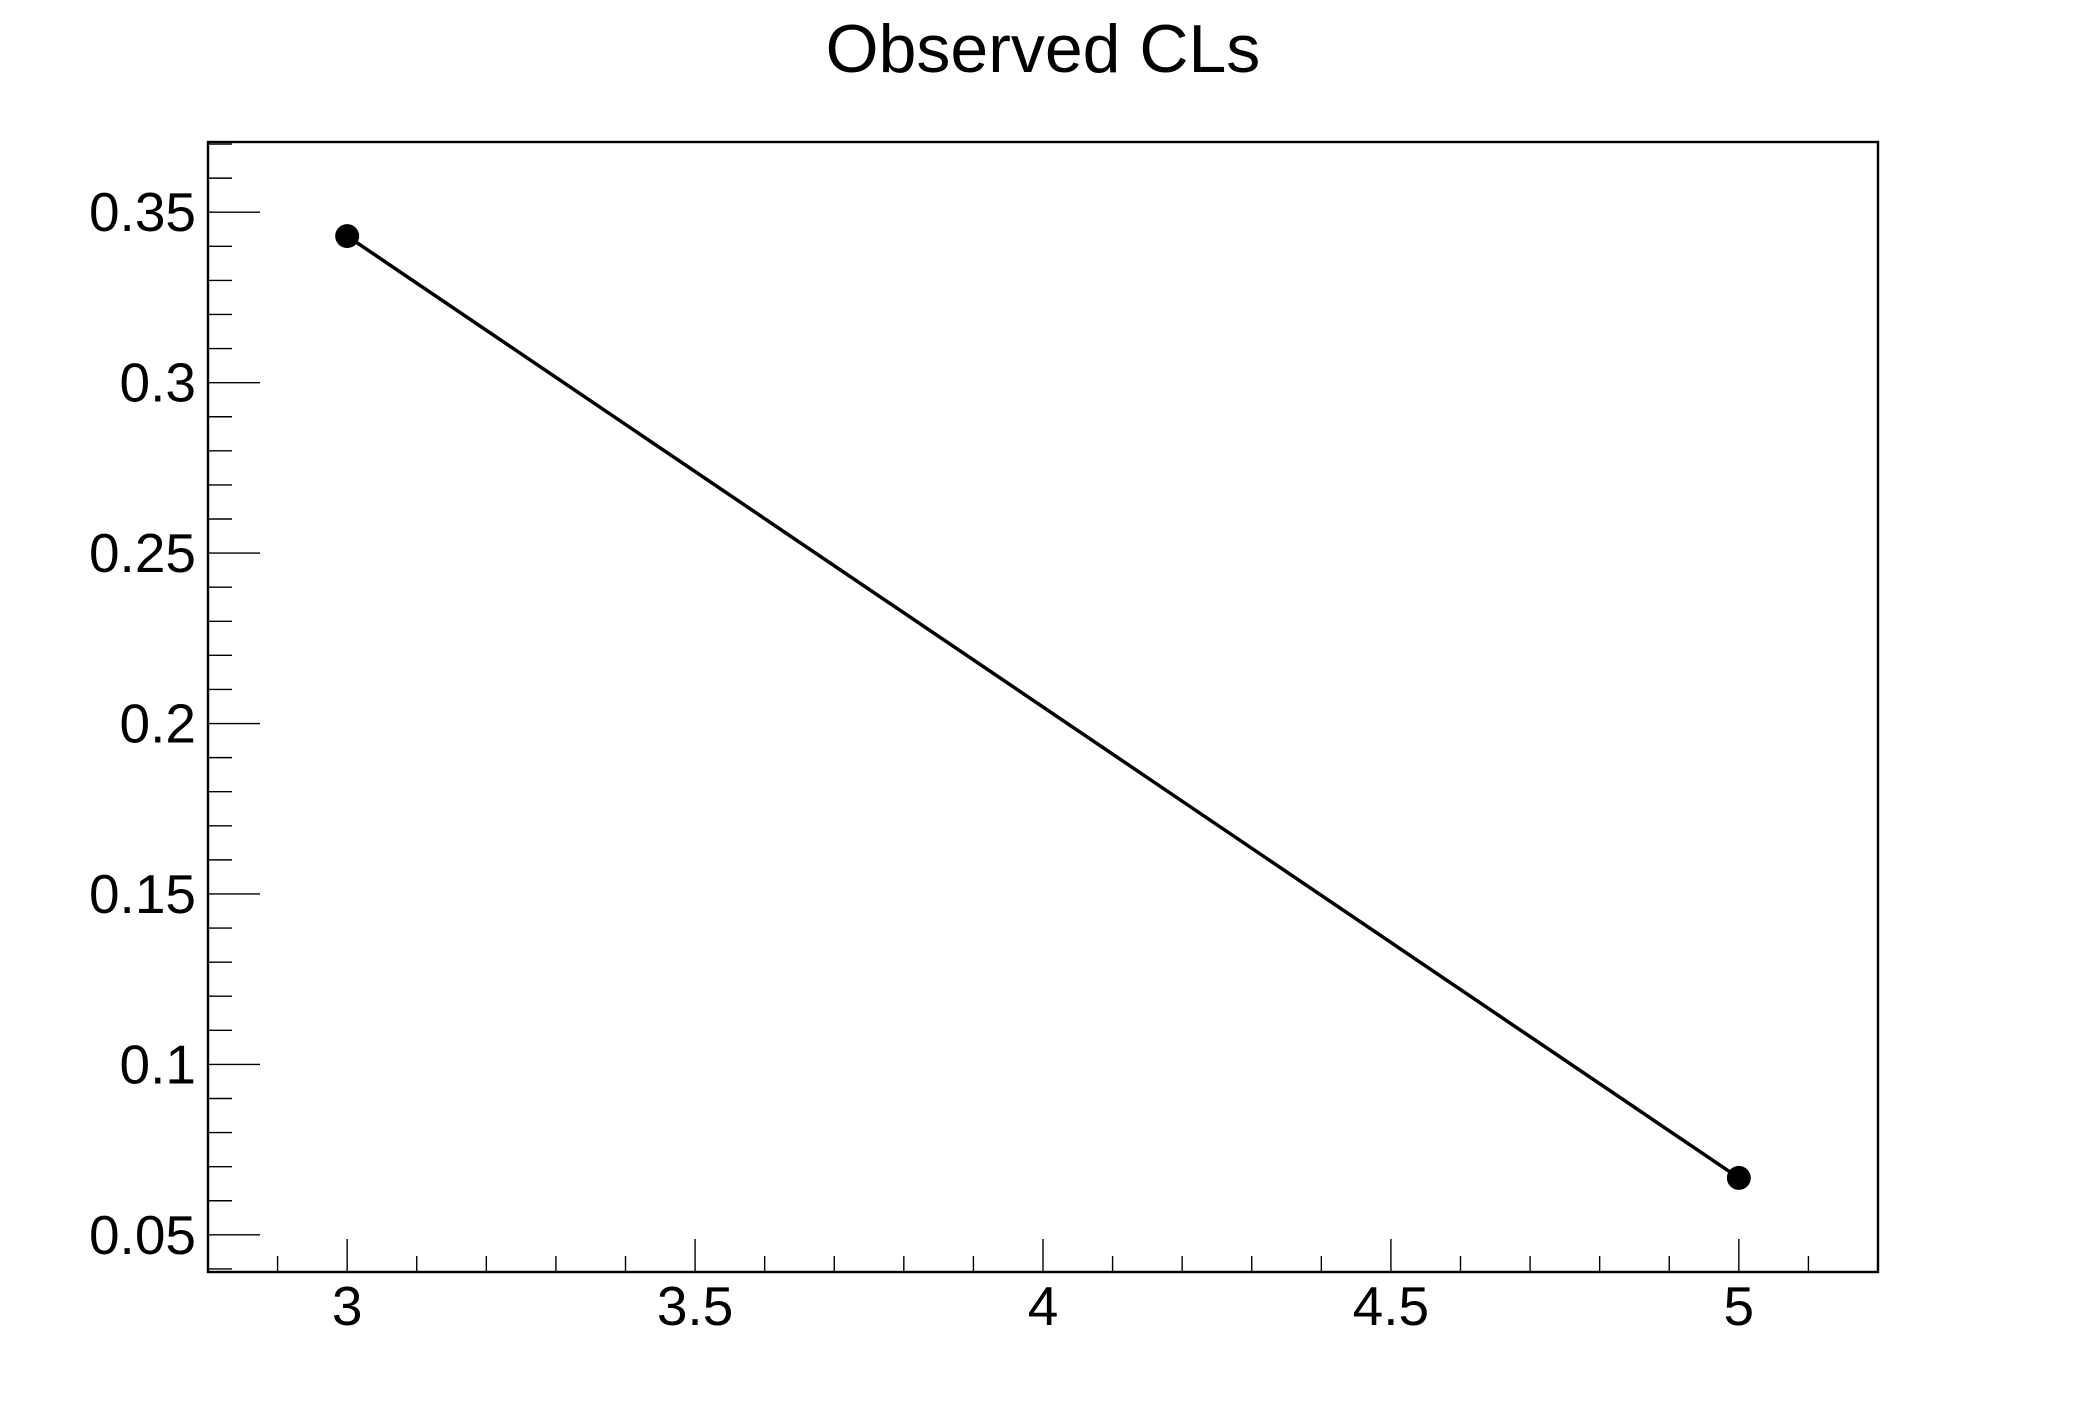 The height and width of the screenshot is (1416, 2088). What do you see at coordinates (158, 724) in the screenshot?
I see `y-tick-label: 0.2` at bounding box center [158, 724].